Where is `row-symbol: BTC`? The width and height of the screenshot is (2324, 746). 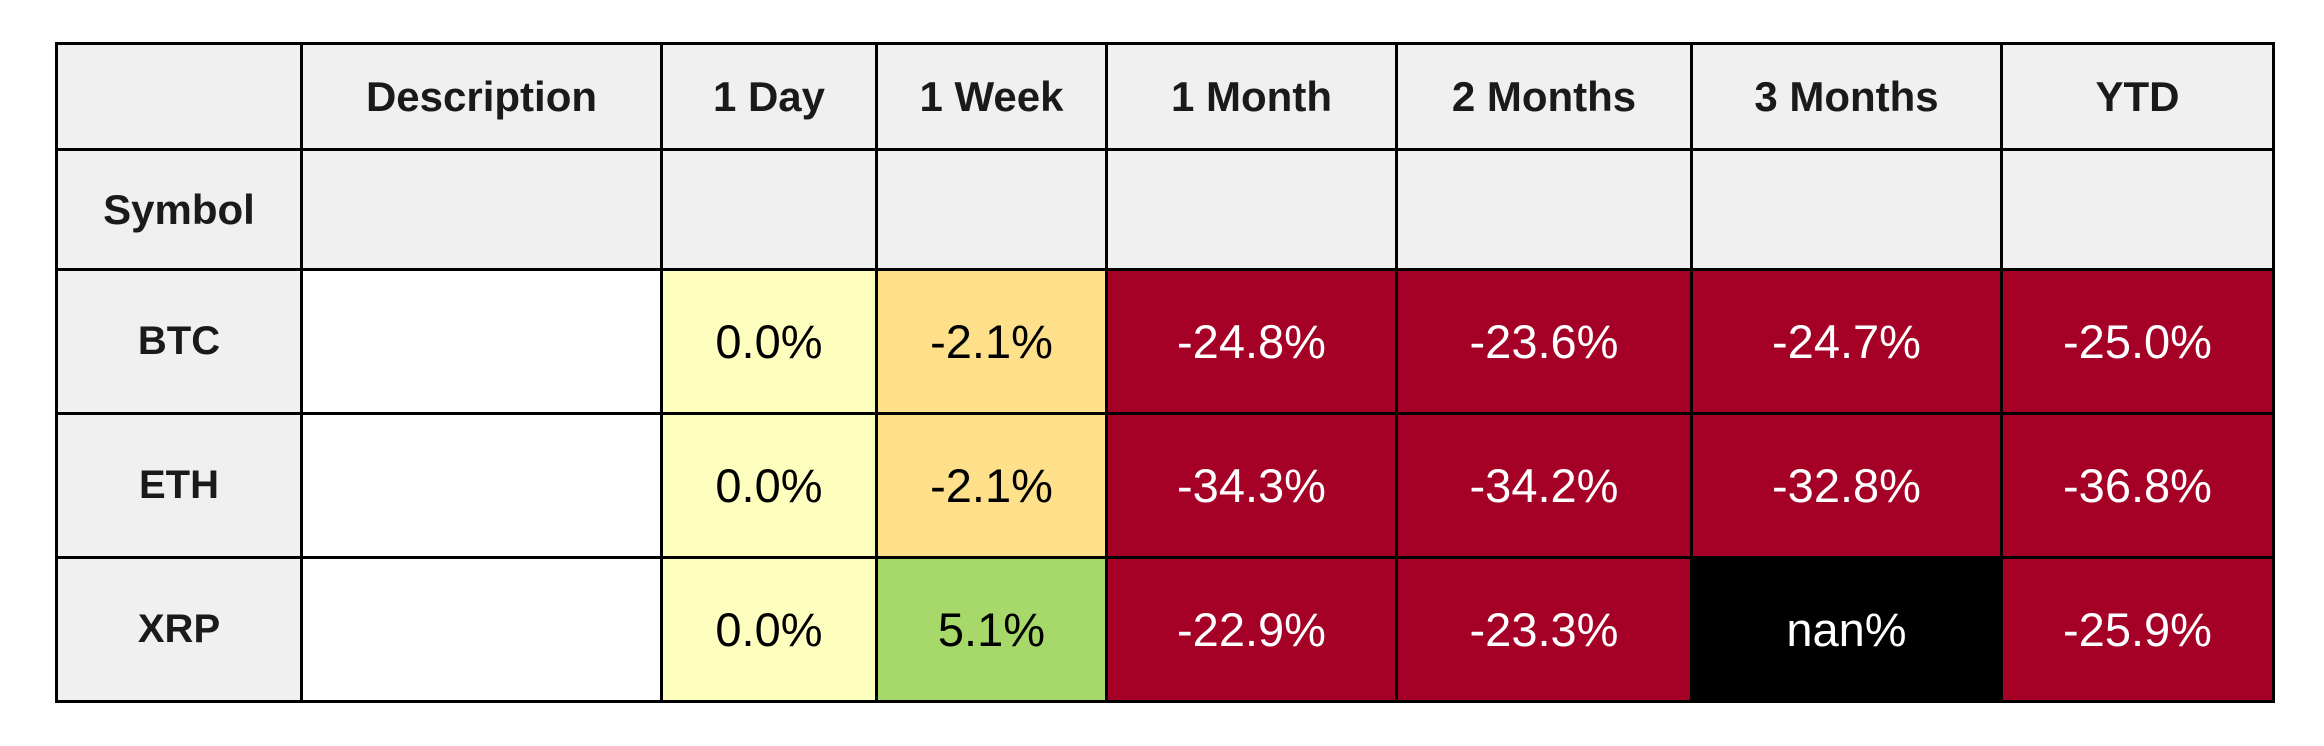 row-symbol: BTC is located at coordinates (179, 341).